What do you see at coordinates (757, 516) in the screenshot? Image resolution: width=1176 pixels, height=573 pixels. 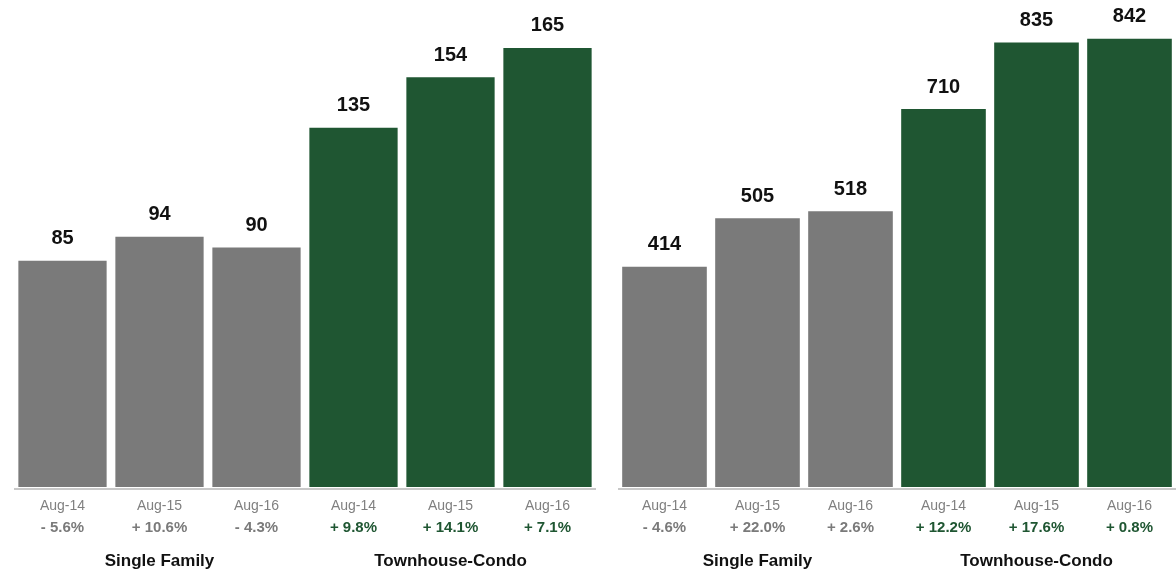 I see `x-tick-label: Aug-15 + 22.0%` at bounding box center [757, 516].